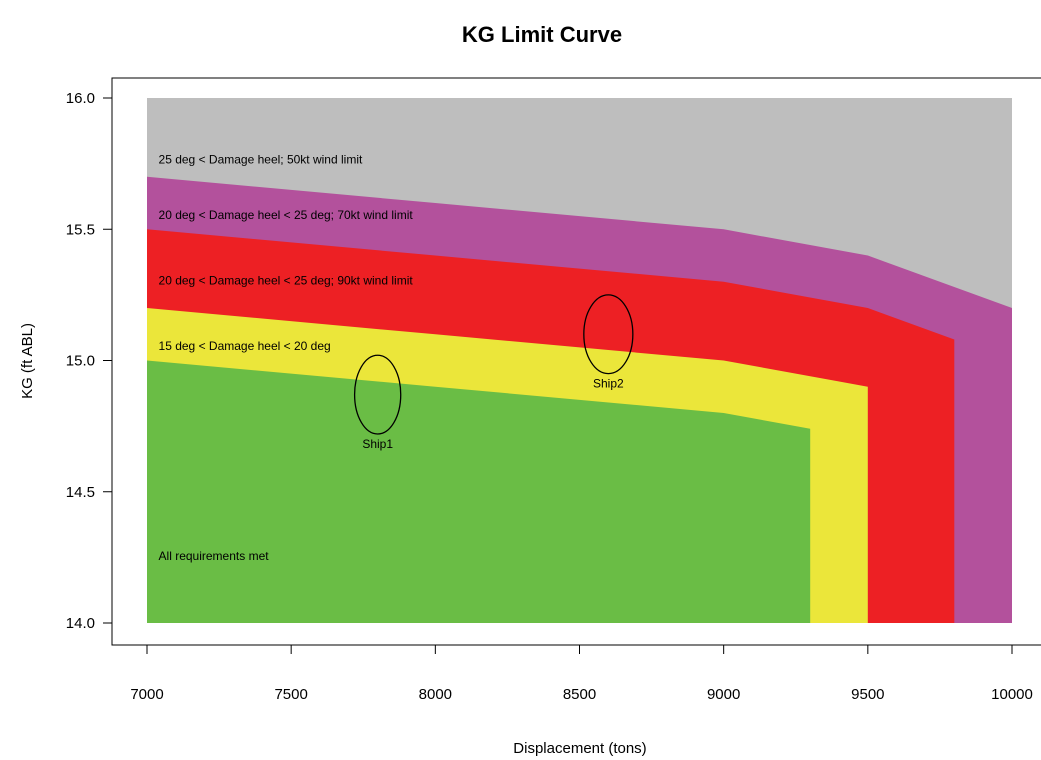 This screenshot has height=760, width=1041. Describe the element at coordinates (80, 492) in the screenshot. I see `y-tick-label-1: 14.5` at that location.